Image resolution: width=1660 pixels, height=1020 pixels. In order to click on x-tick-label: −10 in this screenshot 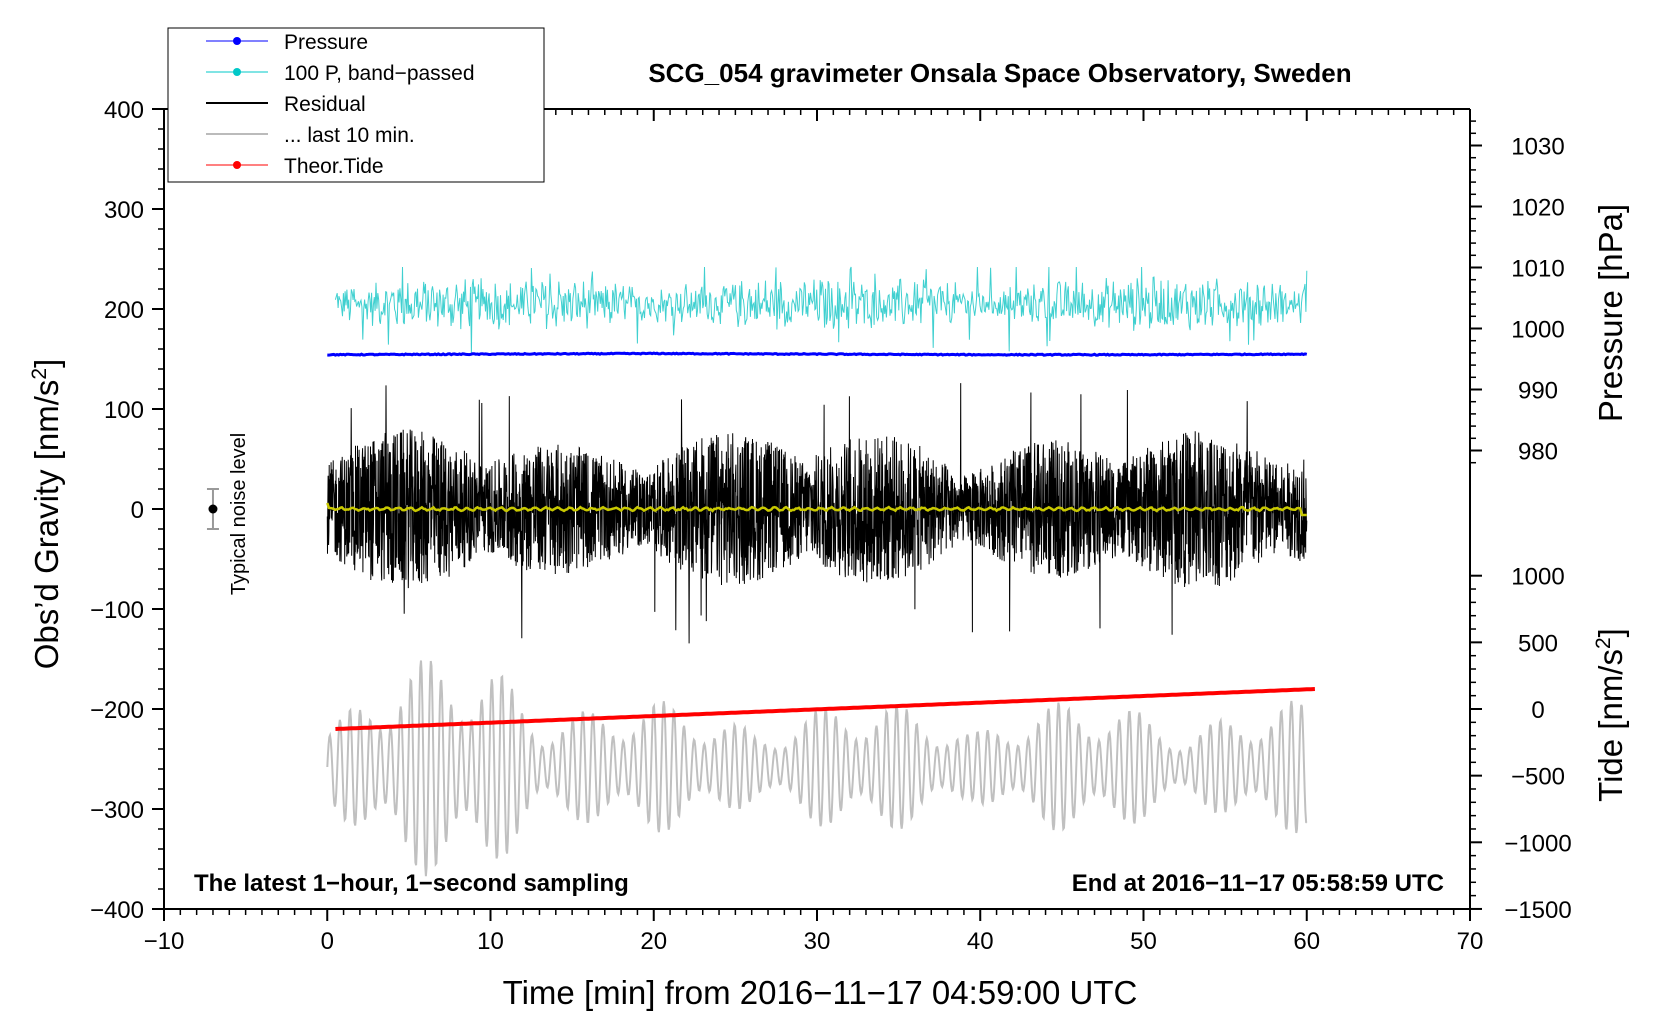, I will do `click(164, 941)`.